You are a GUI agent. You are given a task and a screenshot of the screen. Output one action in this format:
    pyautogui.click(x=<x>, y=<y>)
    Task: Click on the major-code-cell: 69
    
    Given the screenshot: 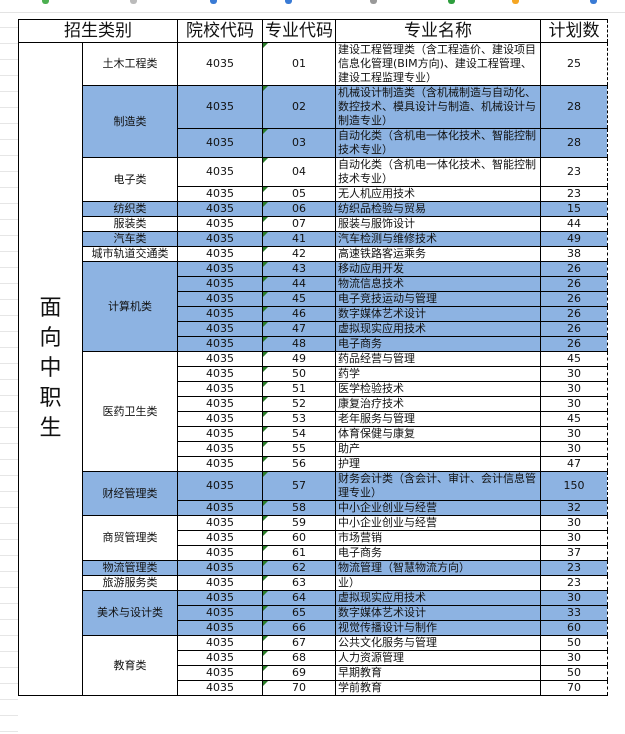 What is the action you would take?
    pyautogui.click(x=299, y=673)
    